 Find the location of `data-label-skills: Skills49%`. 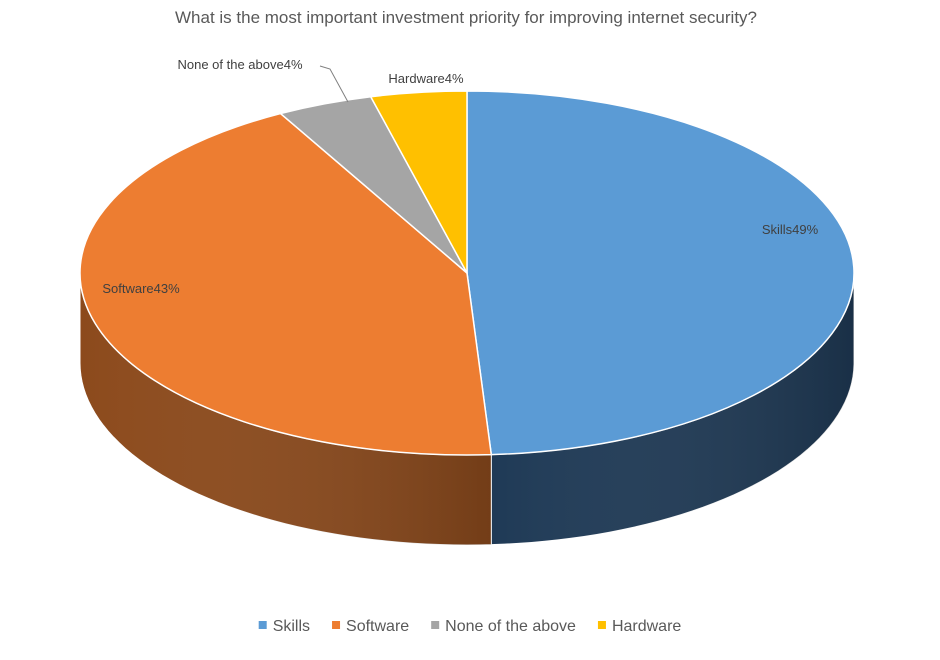

data-label-skills: Skills49% is located at coordinates (790, 229).